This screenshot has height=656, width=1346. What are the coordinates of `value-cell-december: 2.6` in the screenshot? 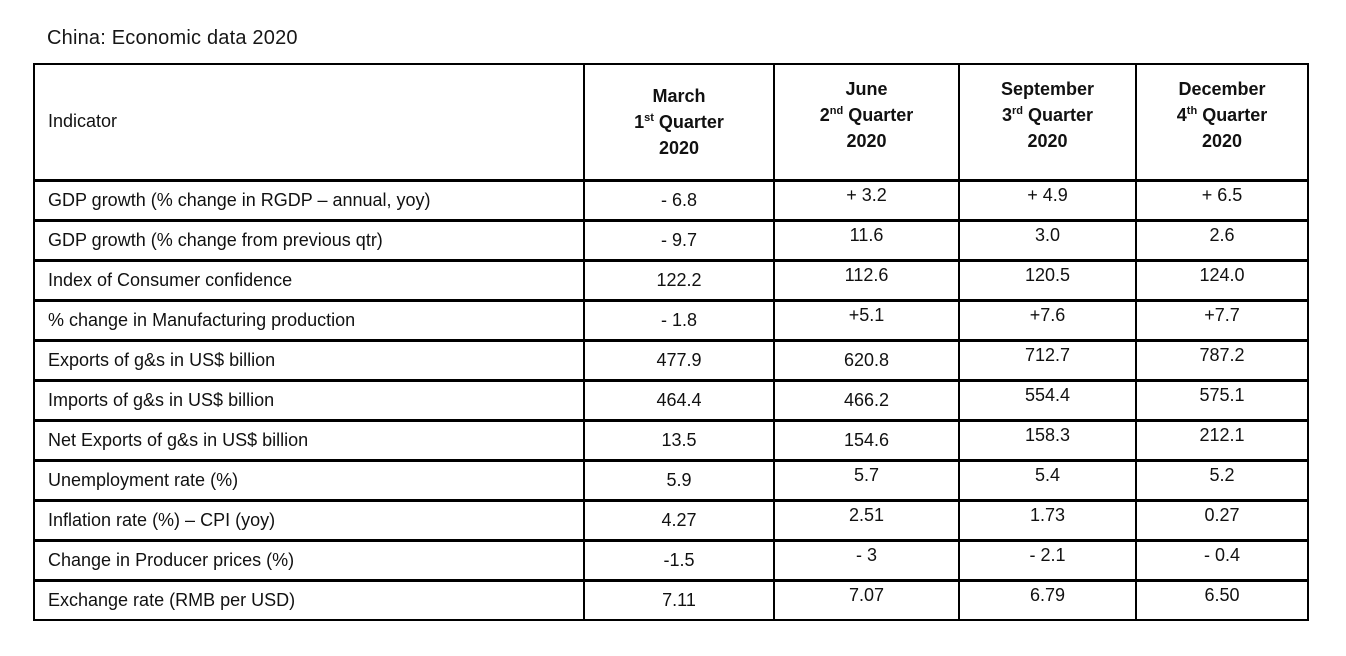 It's located at (1222, 239).